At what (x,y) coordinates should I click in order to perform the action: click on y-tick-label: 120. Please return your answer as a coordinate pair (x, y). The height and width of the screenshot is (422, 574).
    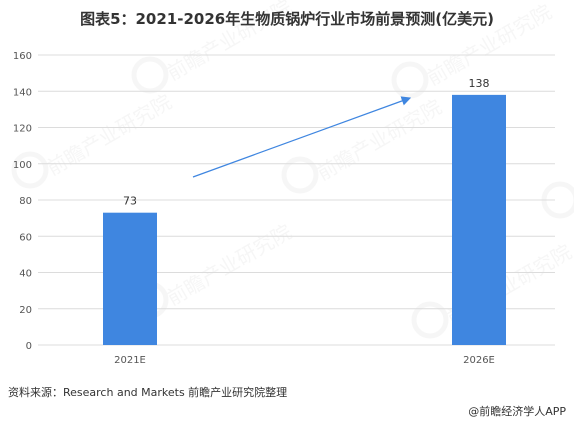
    Looking at the image, I should click on (22, 129).